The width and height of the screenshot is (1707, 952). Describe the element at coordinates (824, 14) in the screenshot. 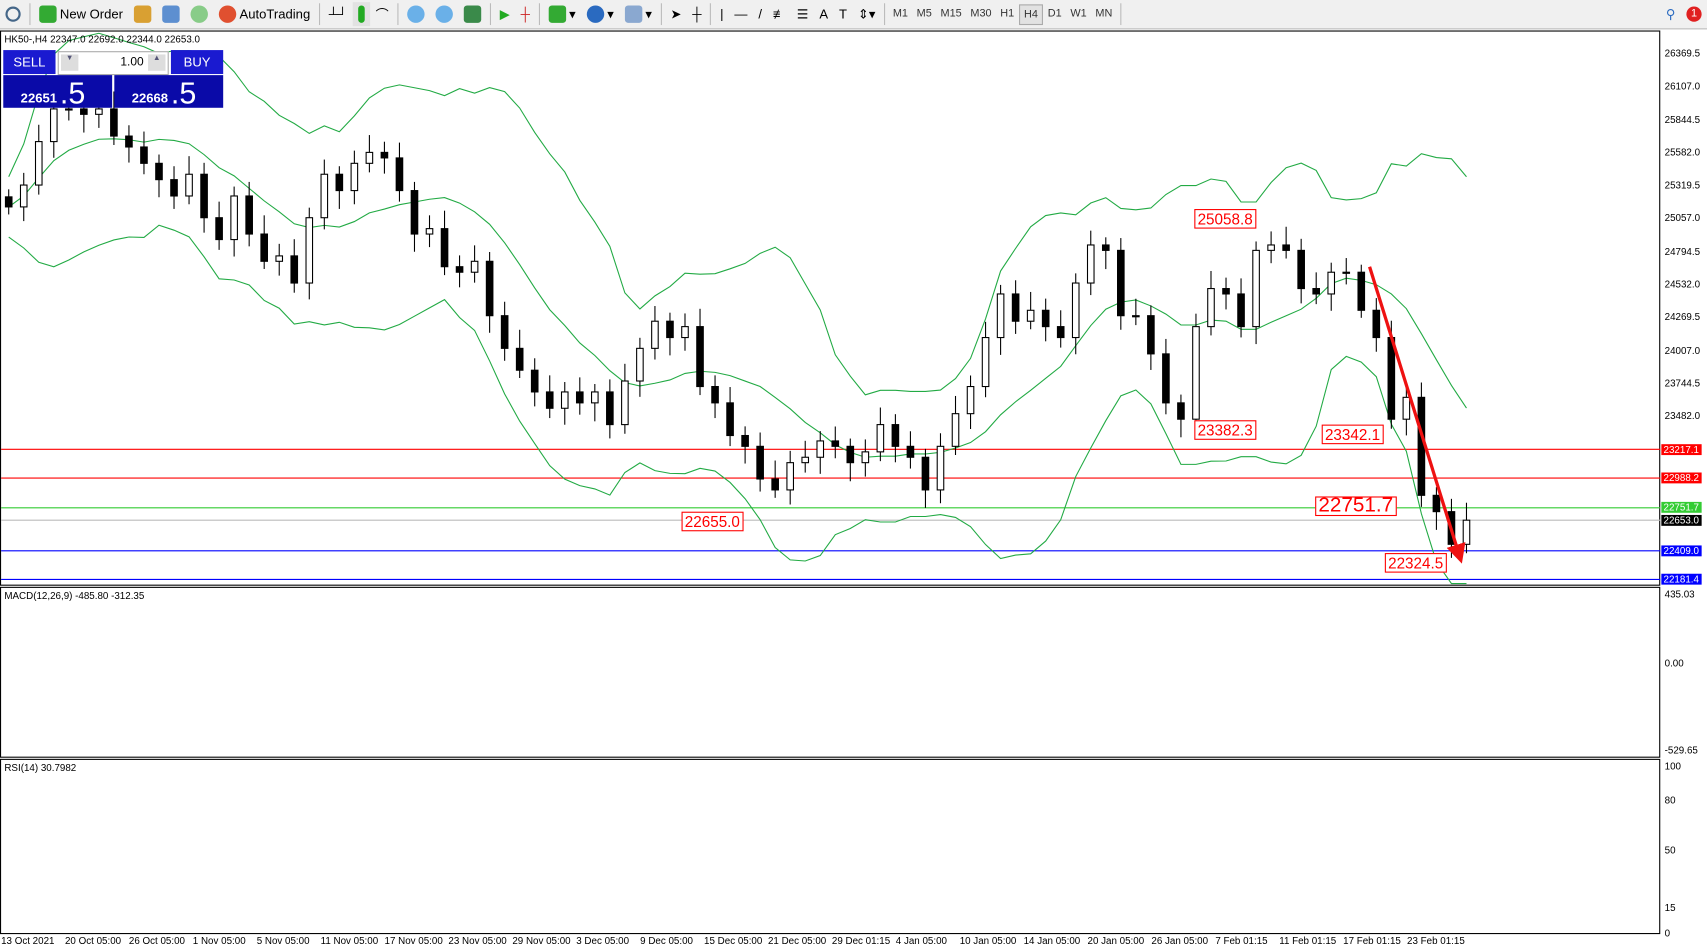

I see `text-tool: A` at that location.